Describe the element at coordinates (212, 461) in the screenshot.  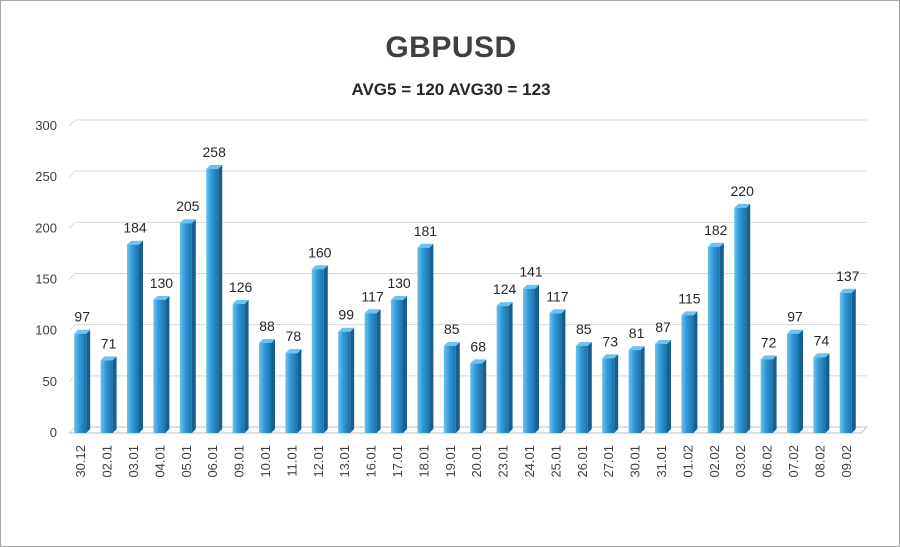
I see `x-tick-label: 06.01` at that location.